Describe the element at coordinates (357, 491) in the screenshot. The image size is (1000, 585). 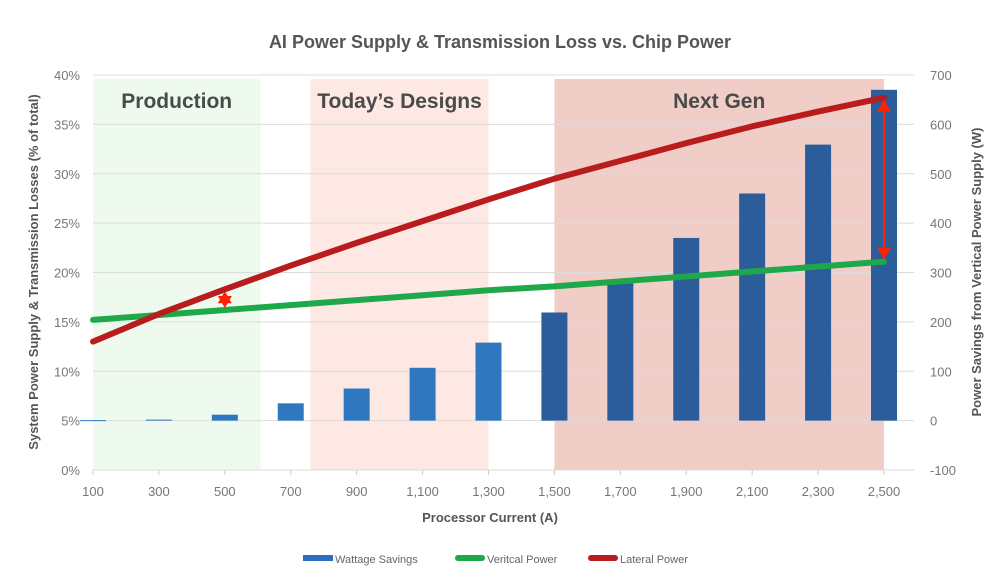
I see `x-tick-label: 900` at that location.